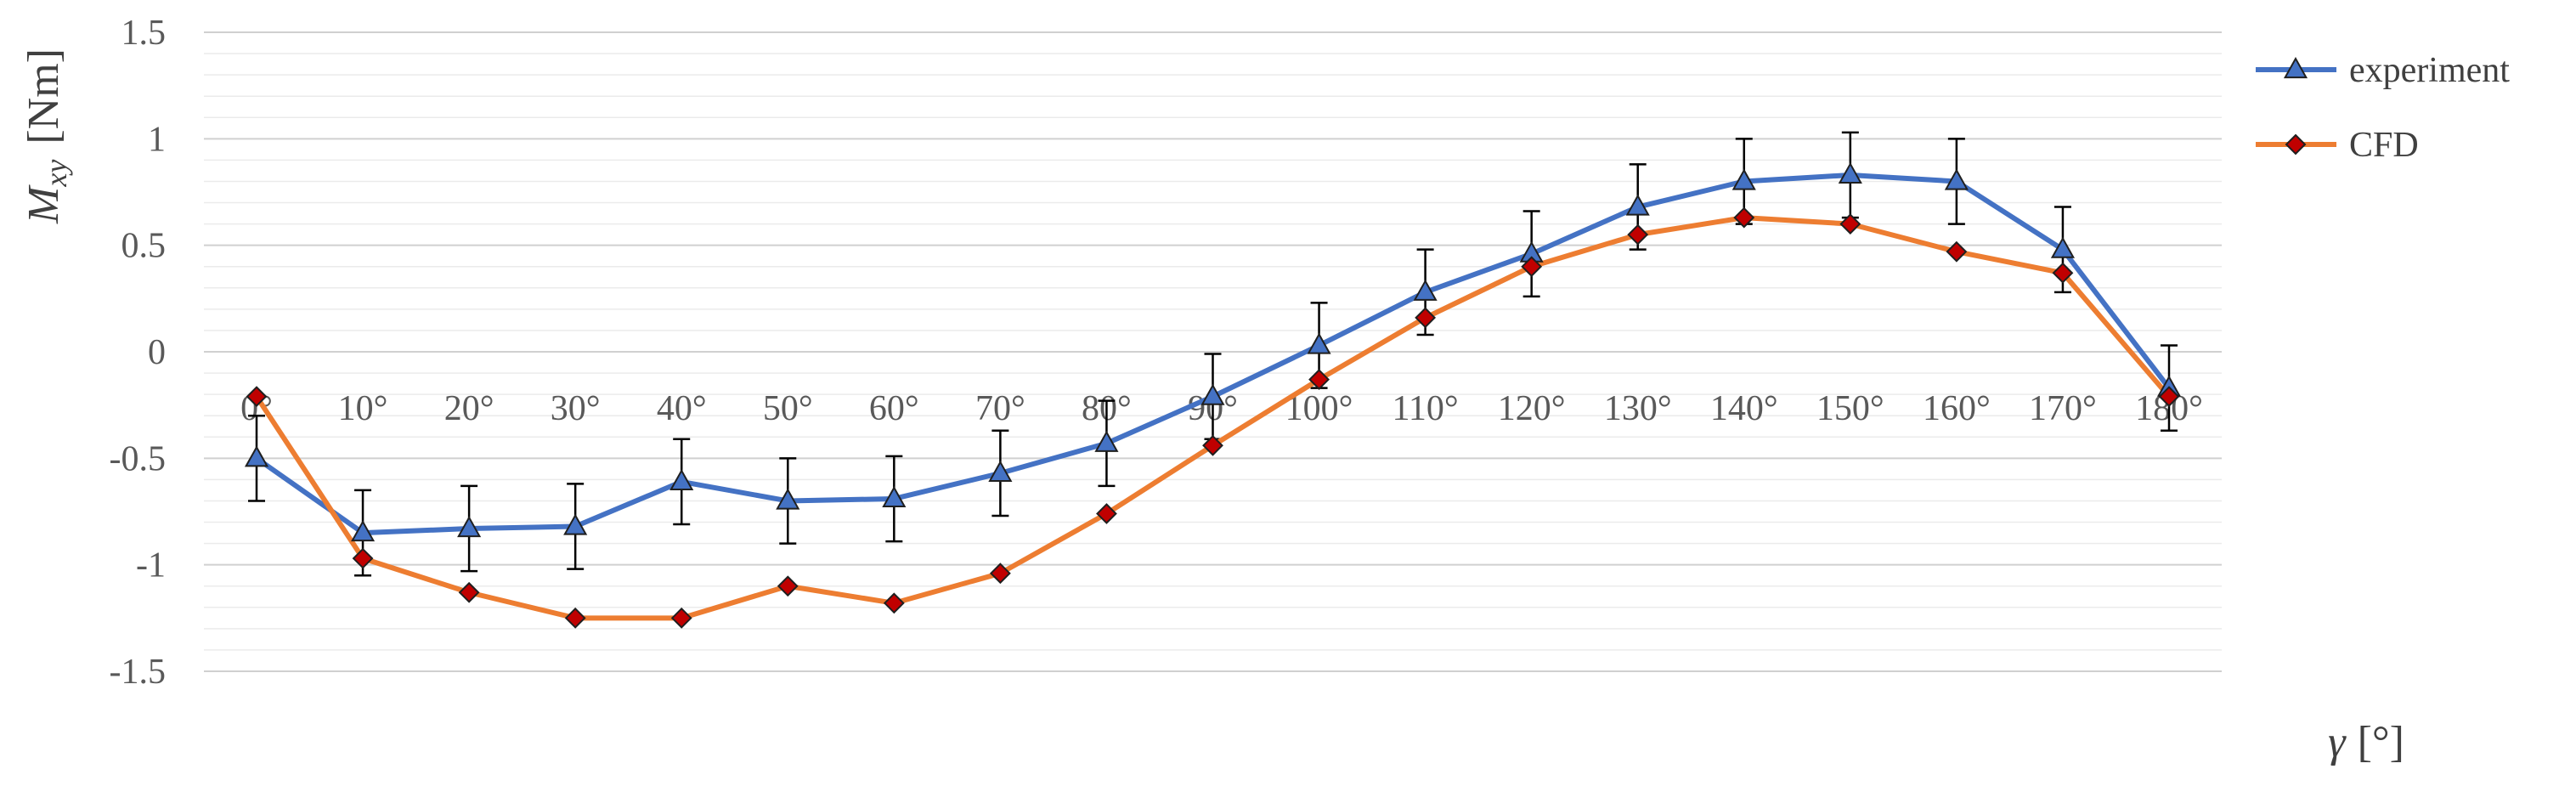 The width and height of the screenshot is (2576, 786). What do you see at coordinates (1425, 408) in the screenshot?
I see `x-tick-label: 110°` at bounding box center [1425, 408].